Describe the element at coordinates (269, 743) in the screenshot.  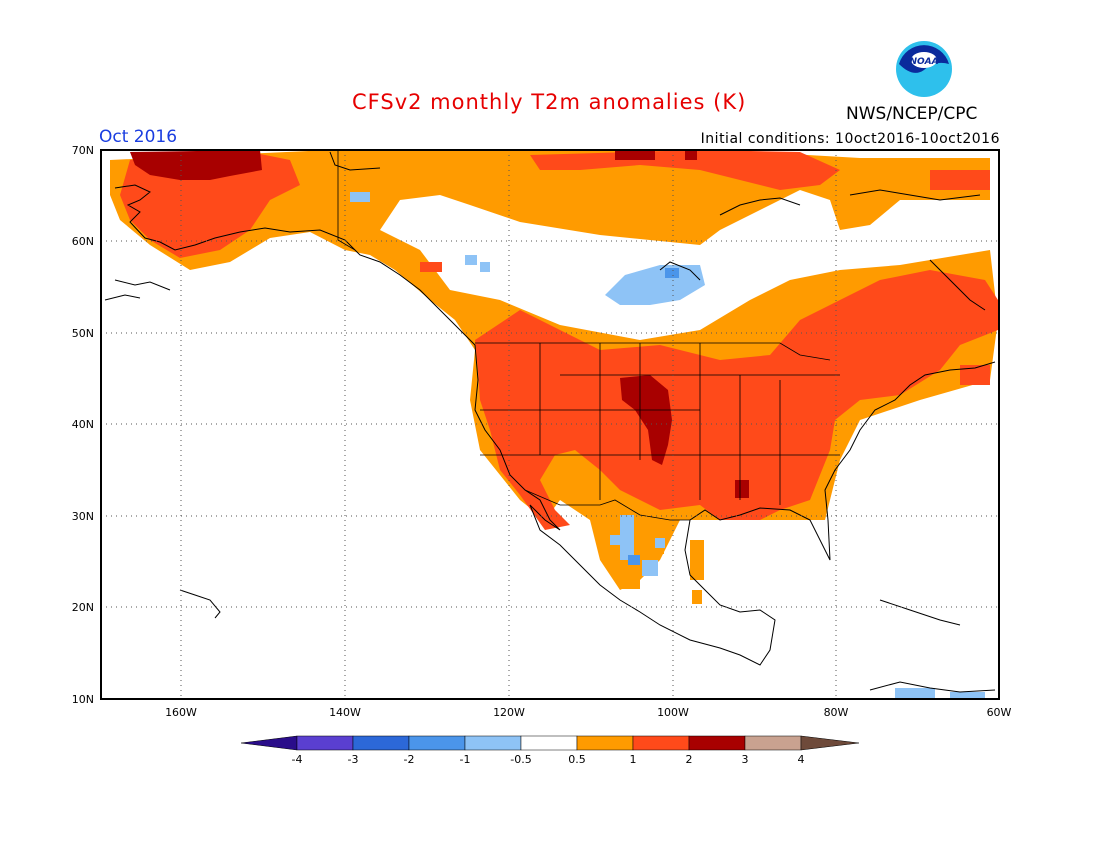
I see `colorbar-arrow-left` at that location.